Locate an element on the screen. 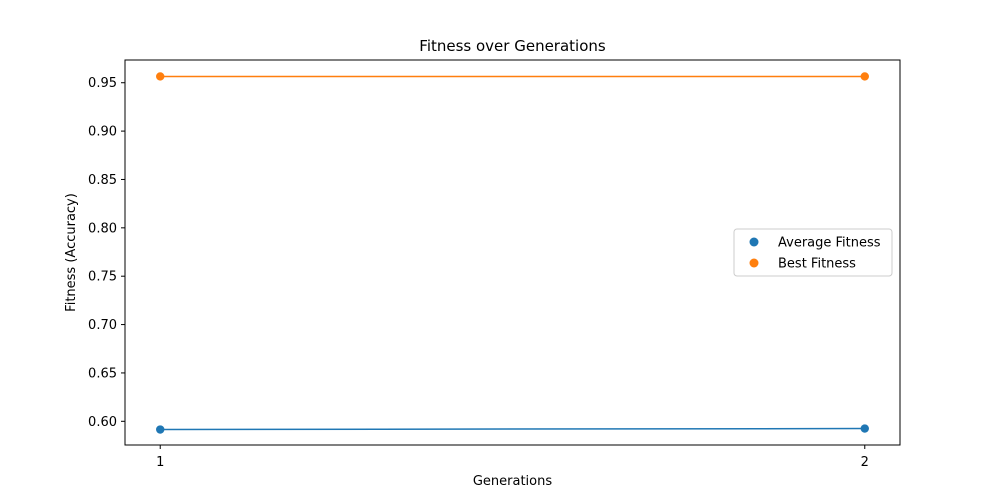 The height and width of the screenshot is (500, 1000). y-tick-label: 0.95 is located at coordinates (102, 83).